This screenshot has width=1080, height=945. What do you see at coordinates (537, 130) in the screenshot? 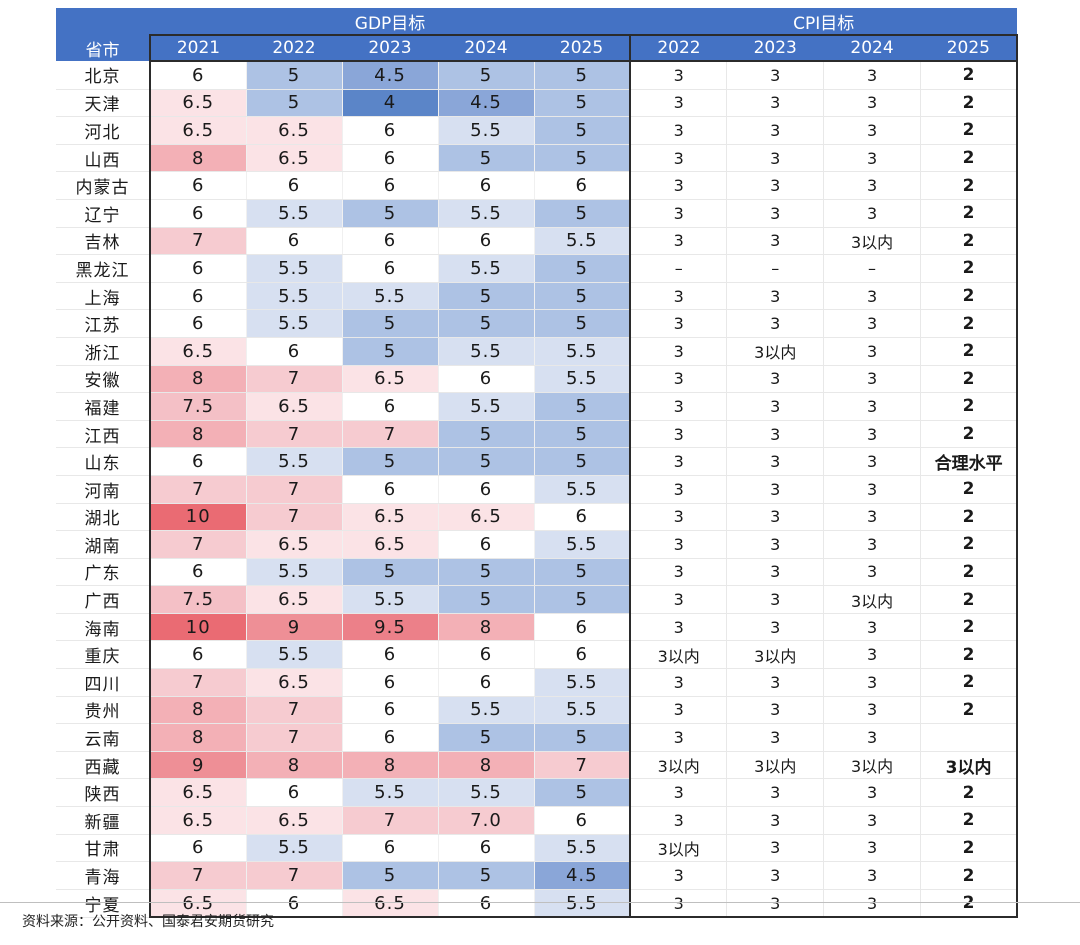
I see `table-row: 河北 6.5 6.5 6 5.5 5 3 3 3 2` at bounding box center [537, 130].